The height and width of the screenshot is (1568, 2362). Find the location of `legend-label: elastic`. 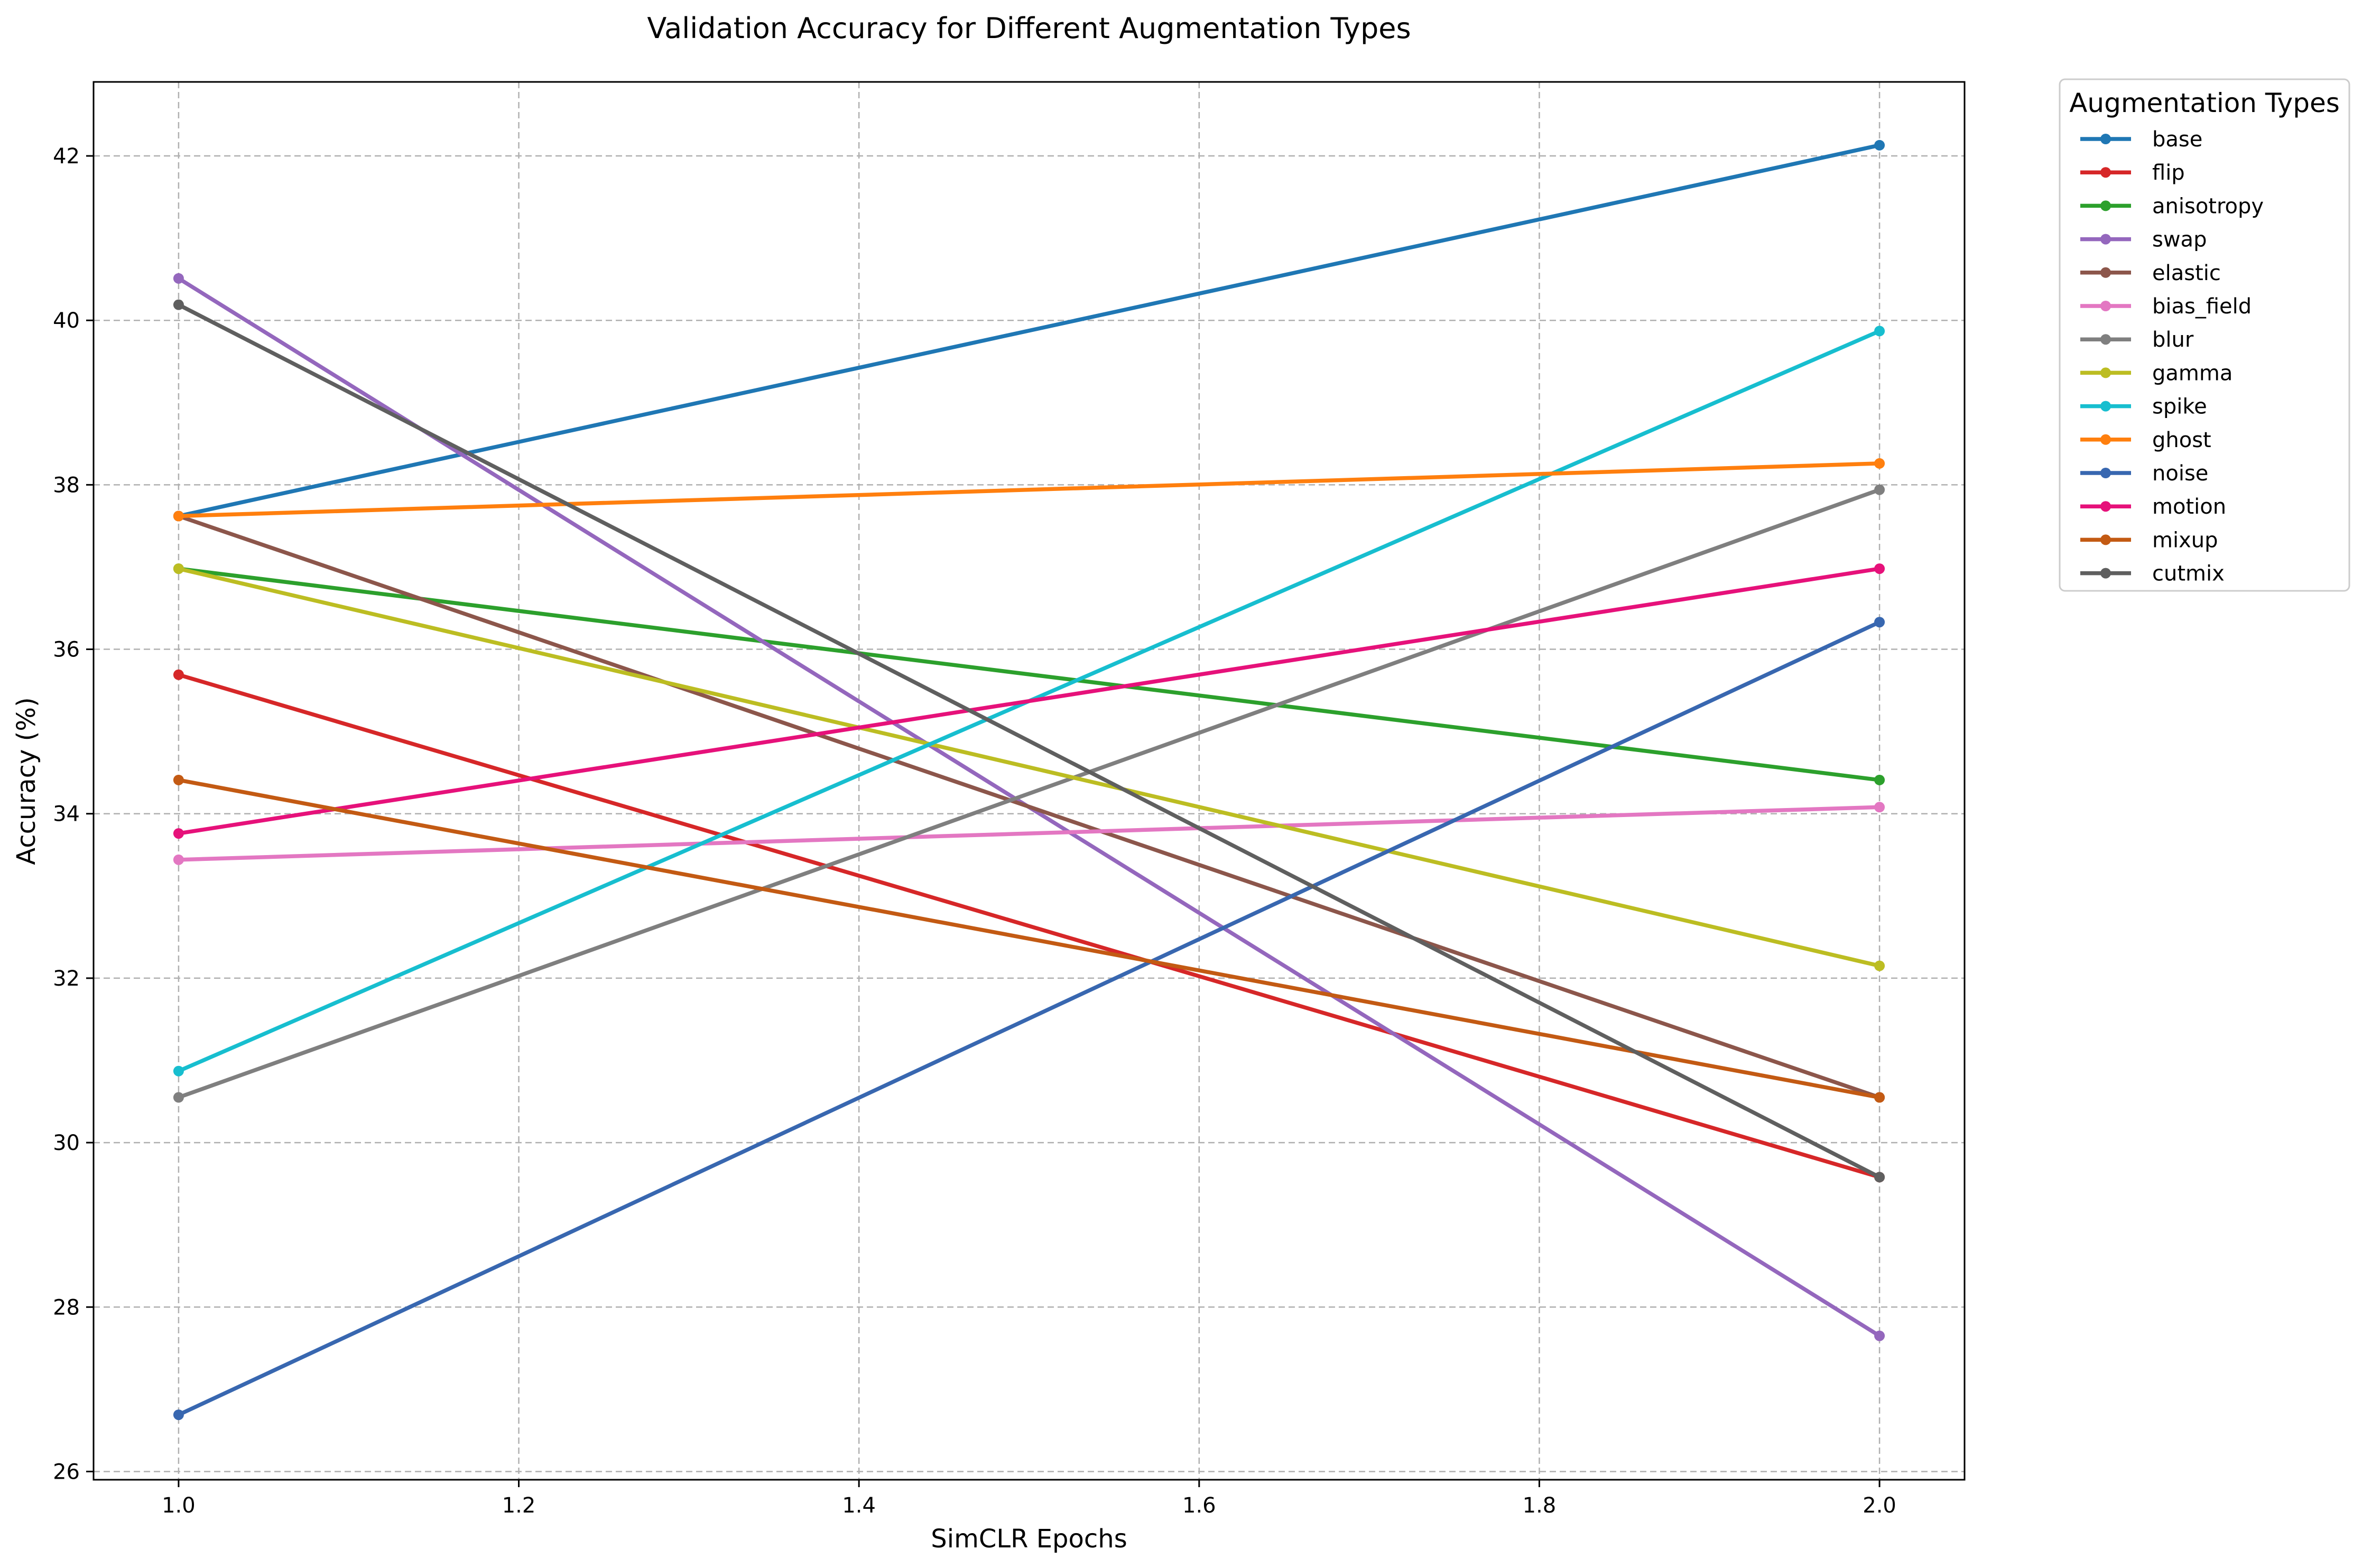

legend-label: elastic is located at coordinates (2186, 273).